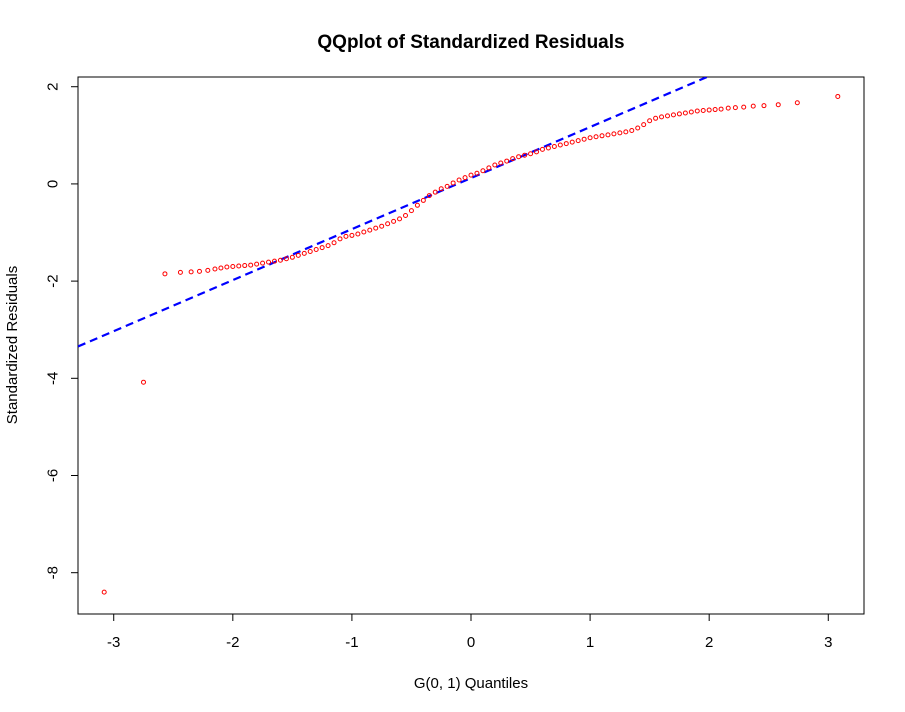  What do you see at coordinates (53, 378) in the screenshot?
I see `y-tick-label: -4` at bounding box center [53, 378].